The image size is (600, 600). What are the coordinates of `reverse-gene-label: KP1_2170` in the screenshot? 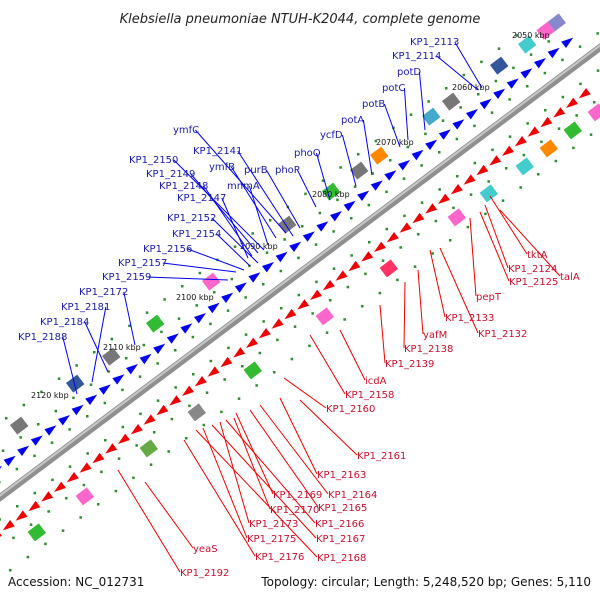 It's located at (294, 510).